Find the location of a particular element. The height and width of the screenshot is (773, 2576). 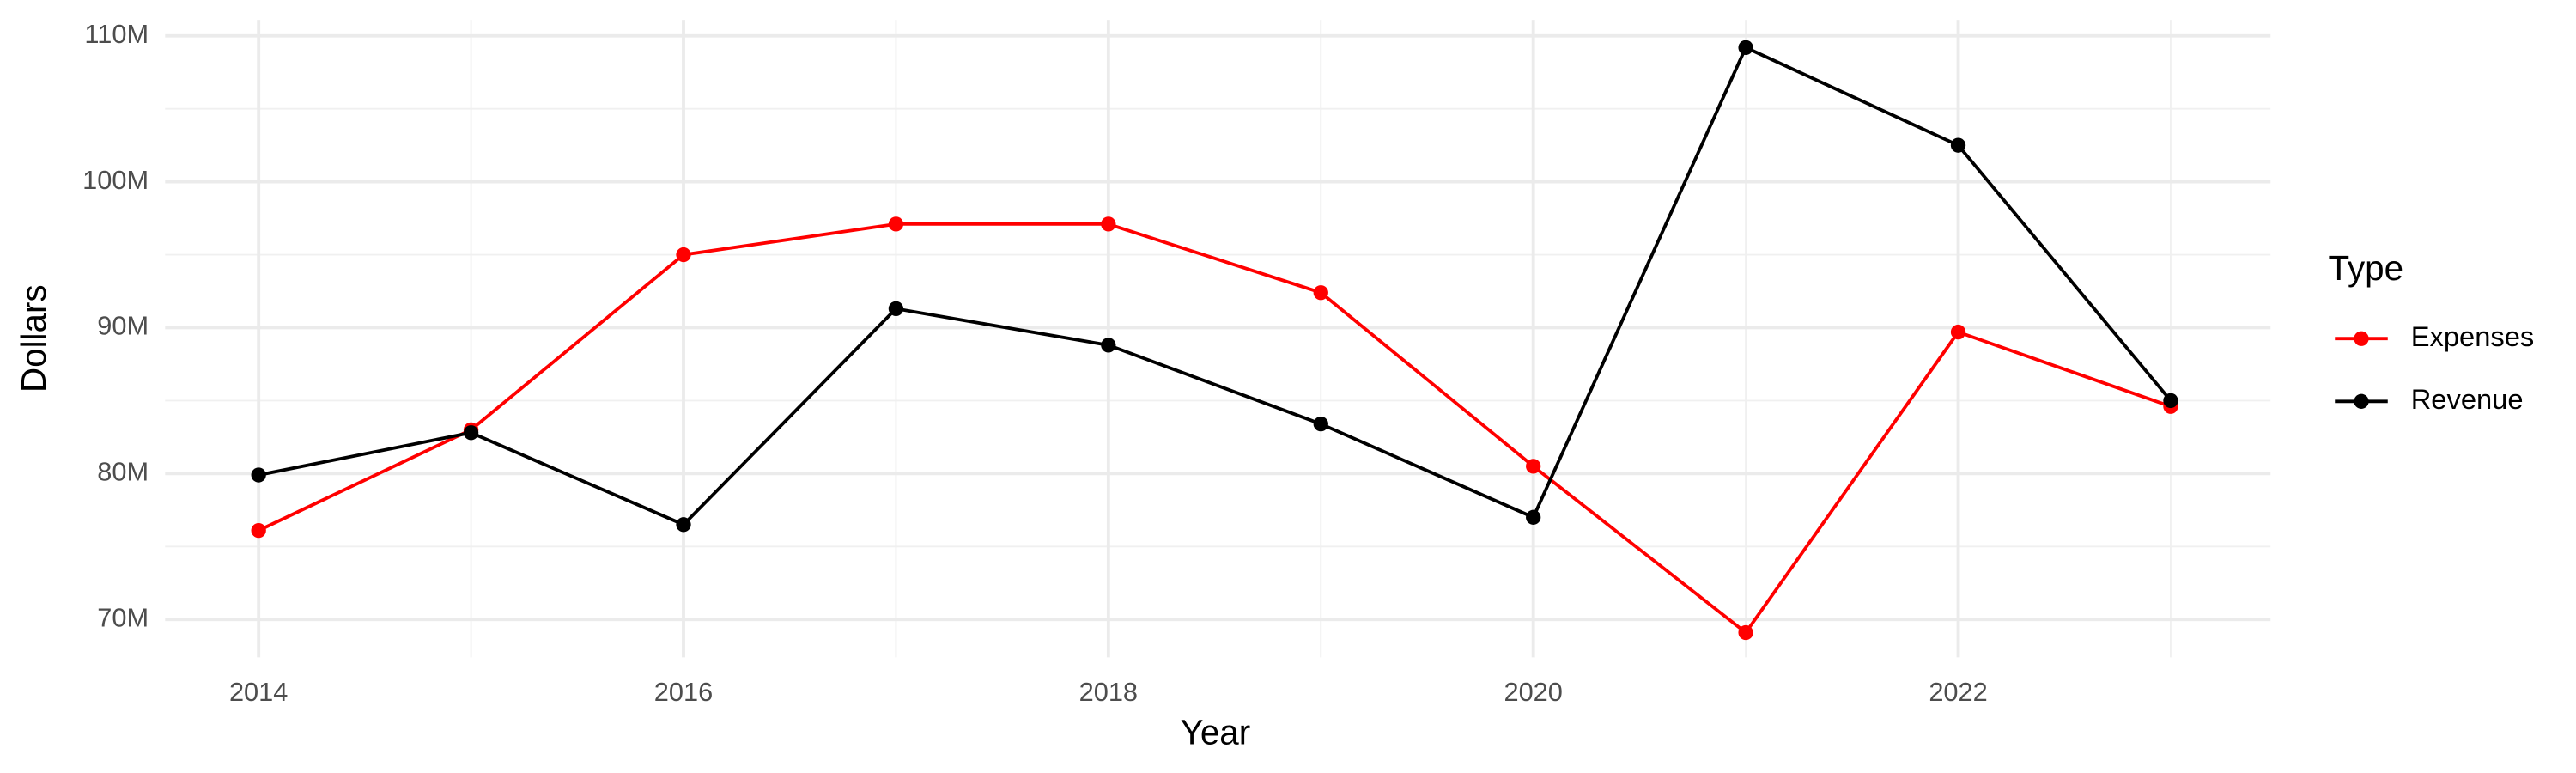

y-tick-label: 80M is located at coordinates (123, 471).